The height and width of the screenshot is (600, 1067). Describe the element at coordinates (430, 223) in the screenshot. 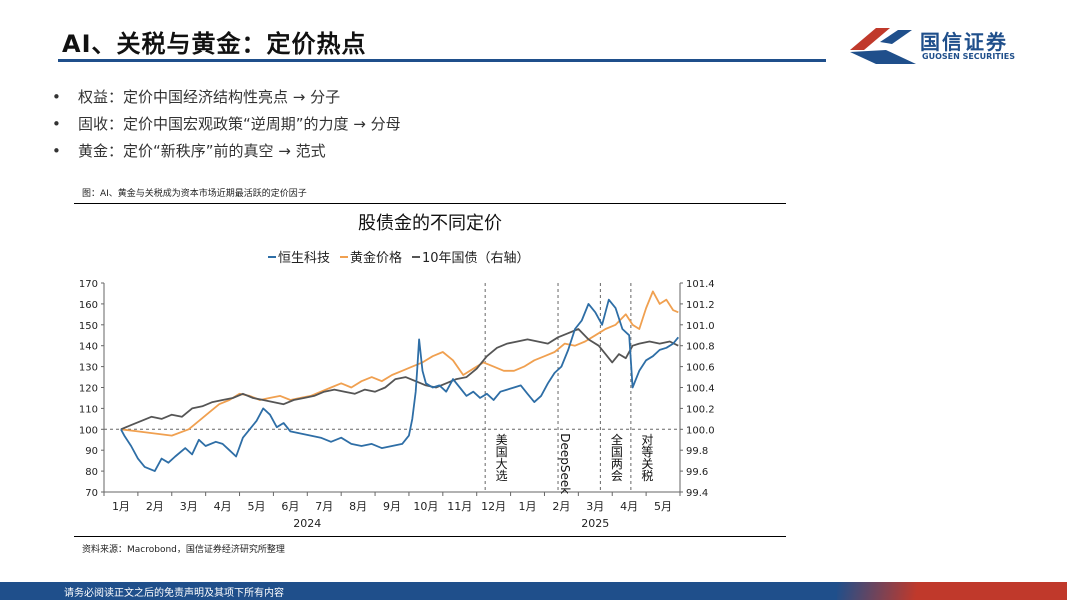

I see `chart-title: 股债金的不同定价` at that location.